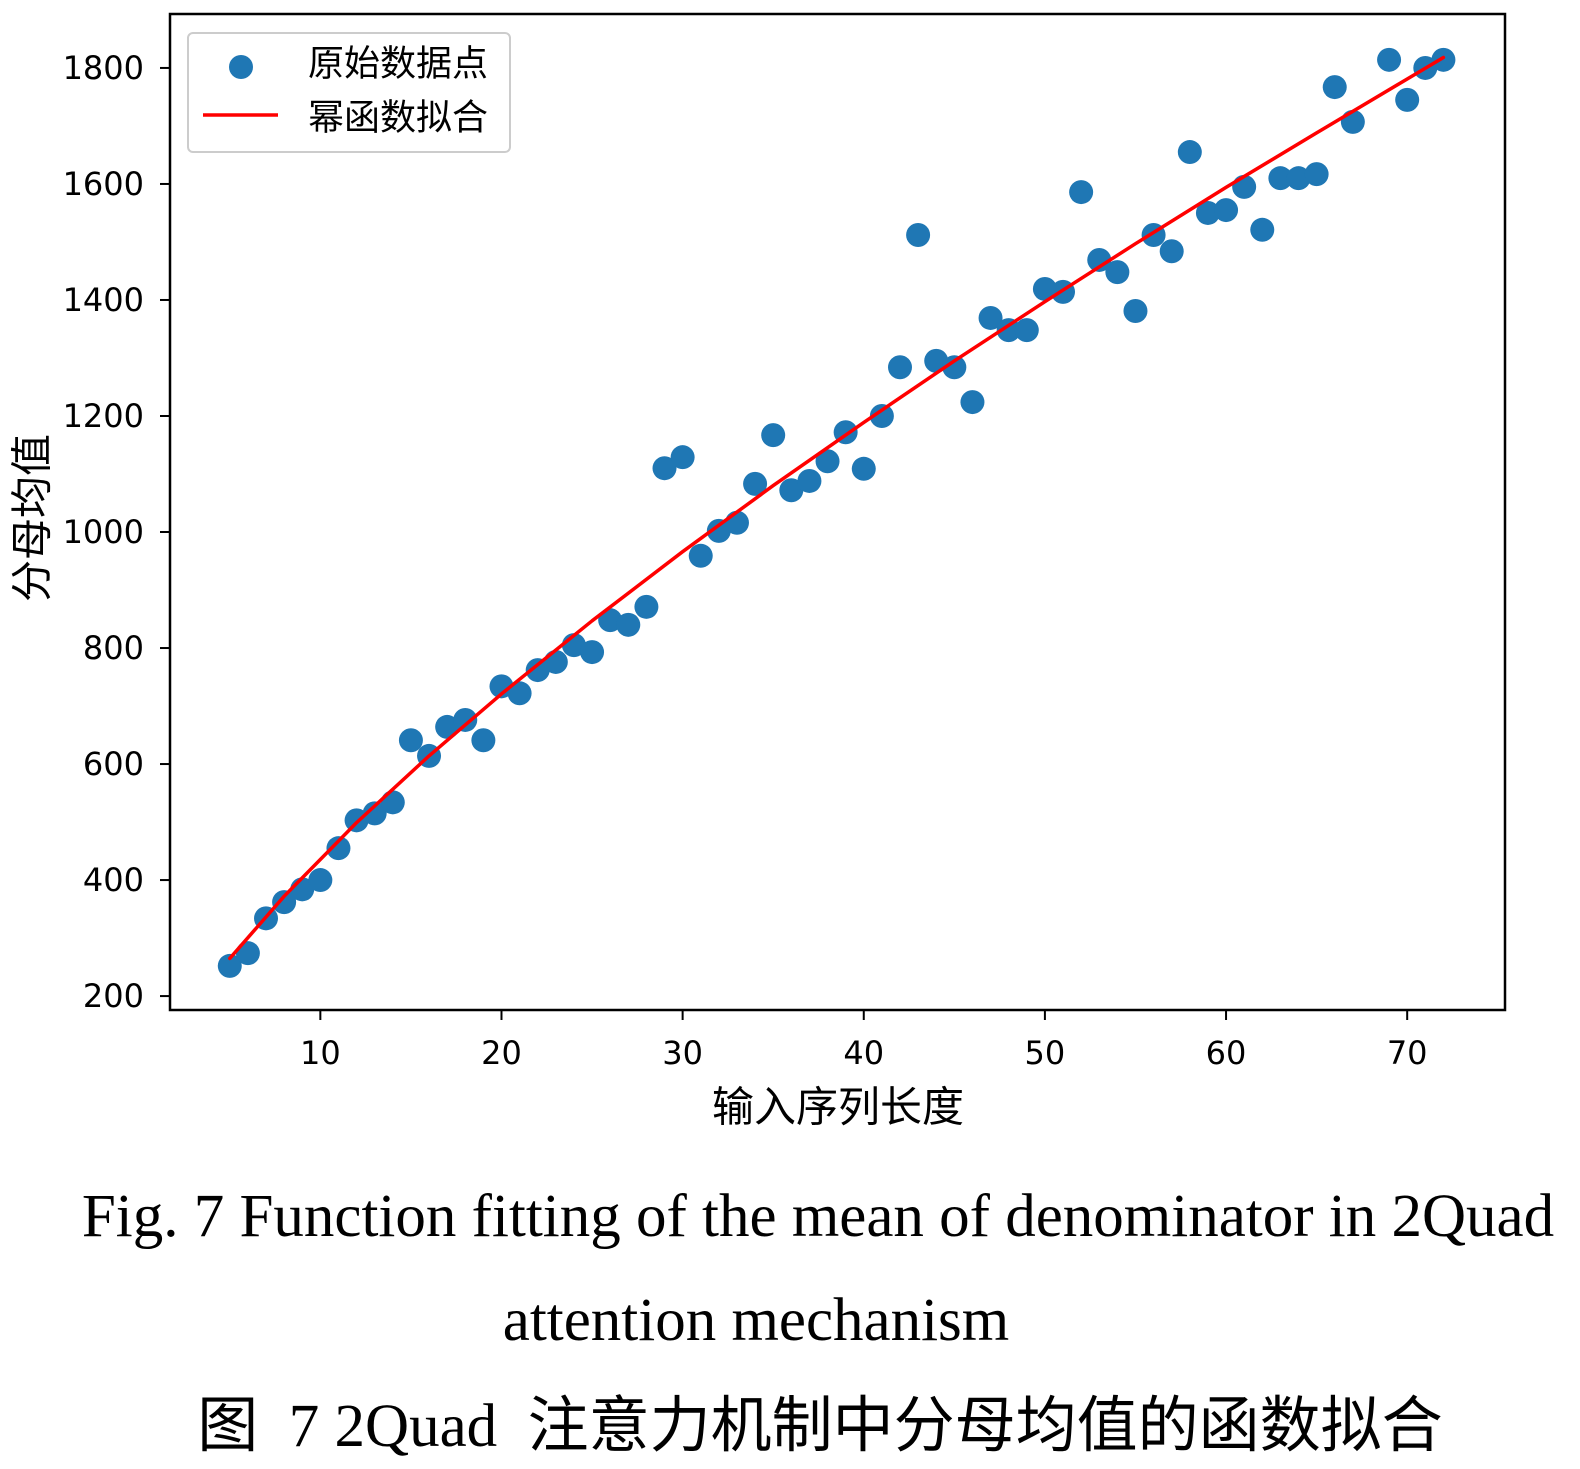 This screenshot has width=1580, height=1469. Describe the element at coordinates (103, 532) in the screenshot. I see `y-tick-label: 1000` at that location.